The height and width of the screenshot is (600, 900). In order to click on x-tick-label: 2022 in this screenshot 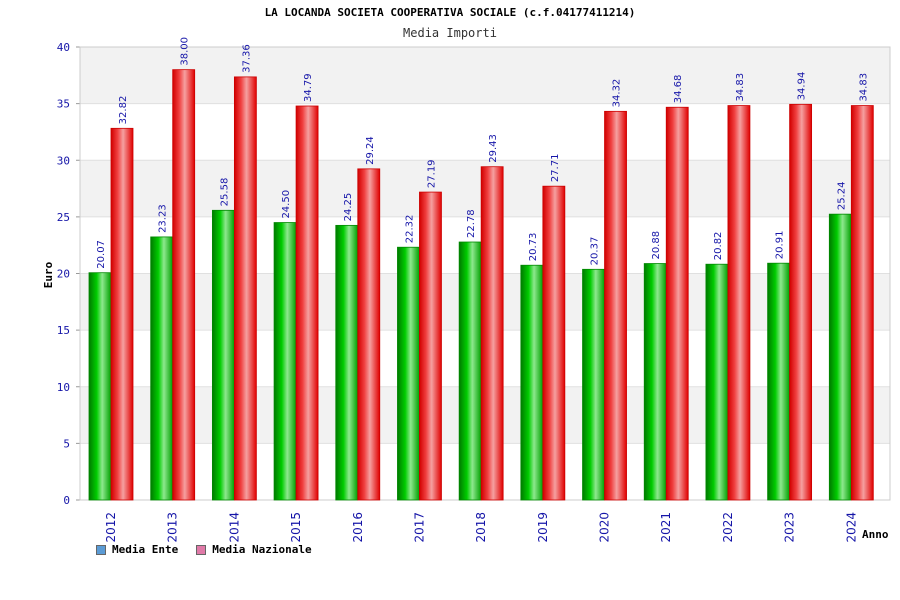, I will do `click(728, 527)`.